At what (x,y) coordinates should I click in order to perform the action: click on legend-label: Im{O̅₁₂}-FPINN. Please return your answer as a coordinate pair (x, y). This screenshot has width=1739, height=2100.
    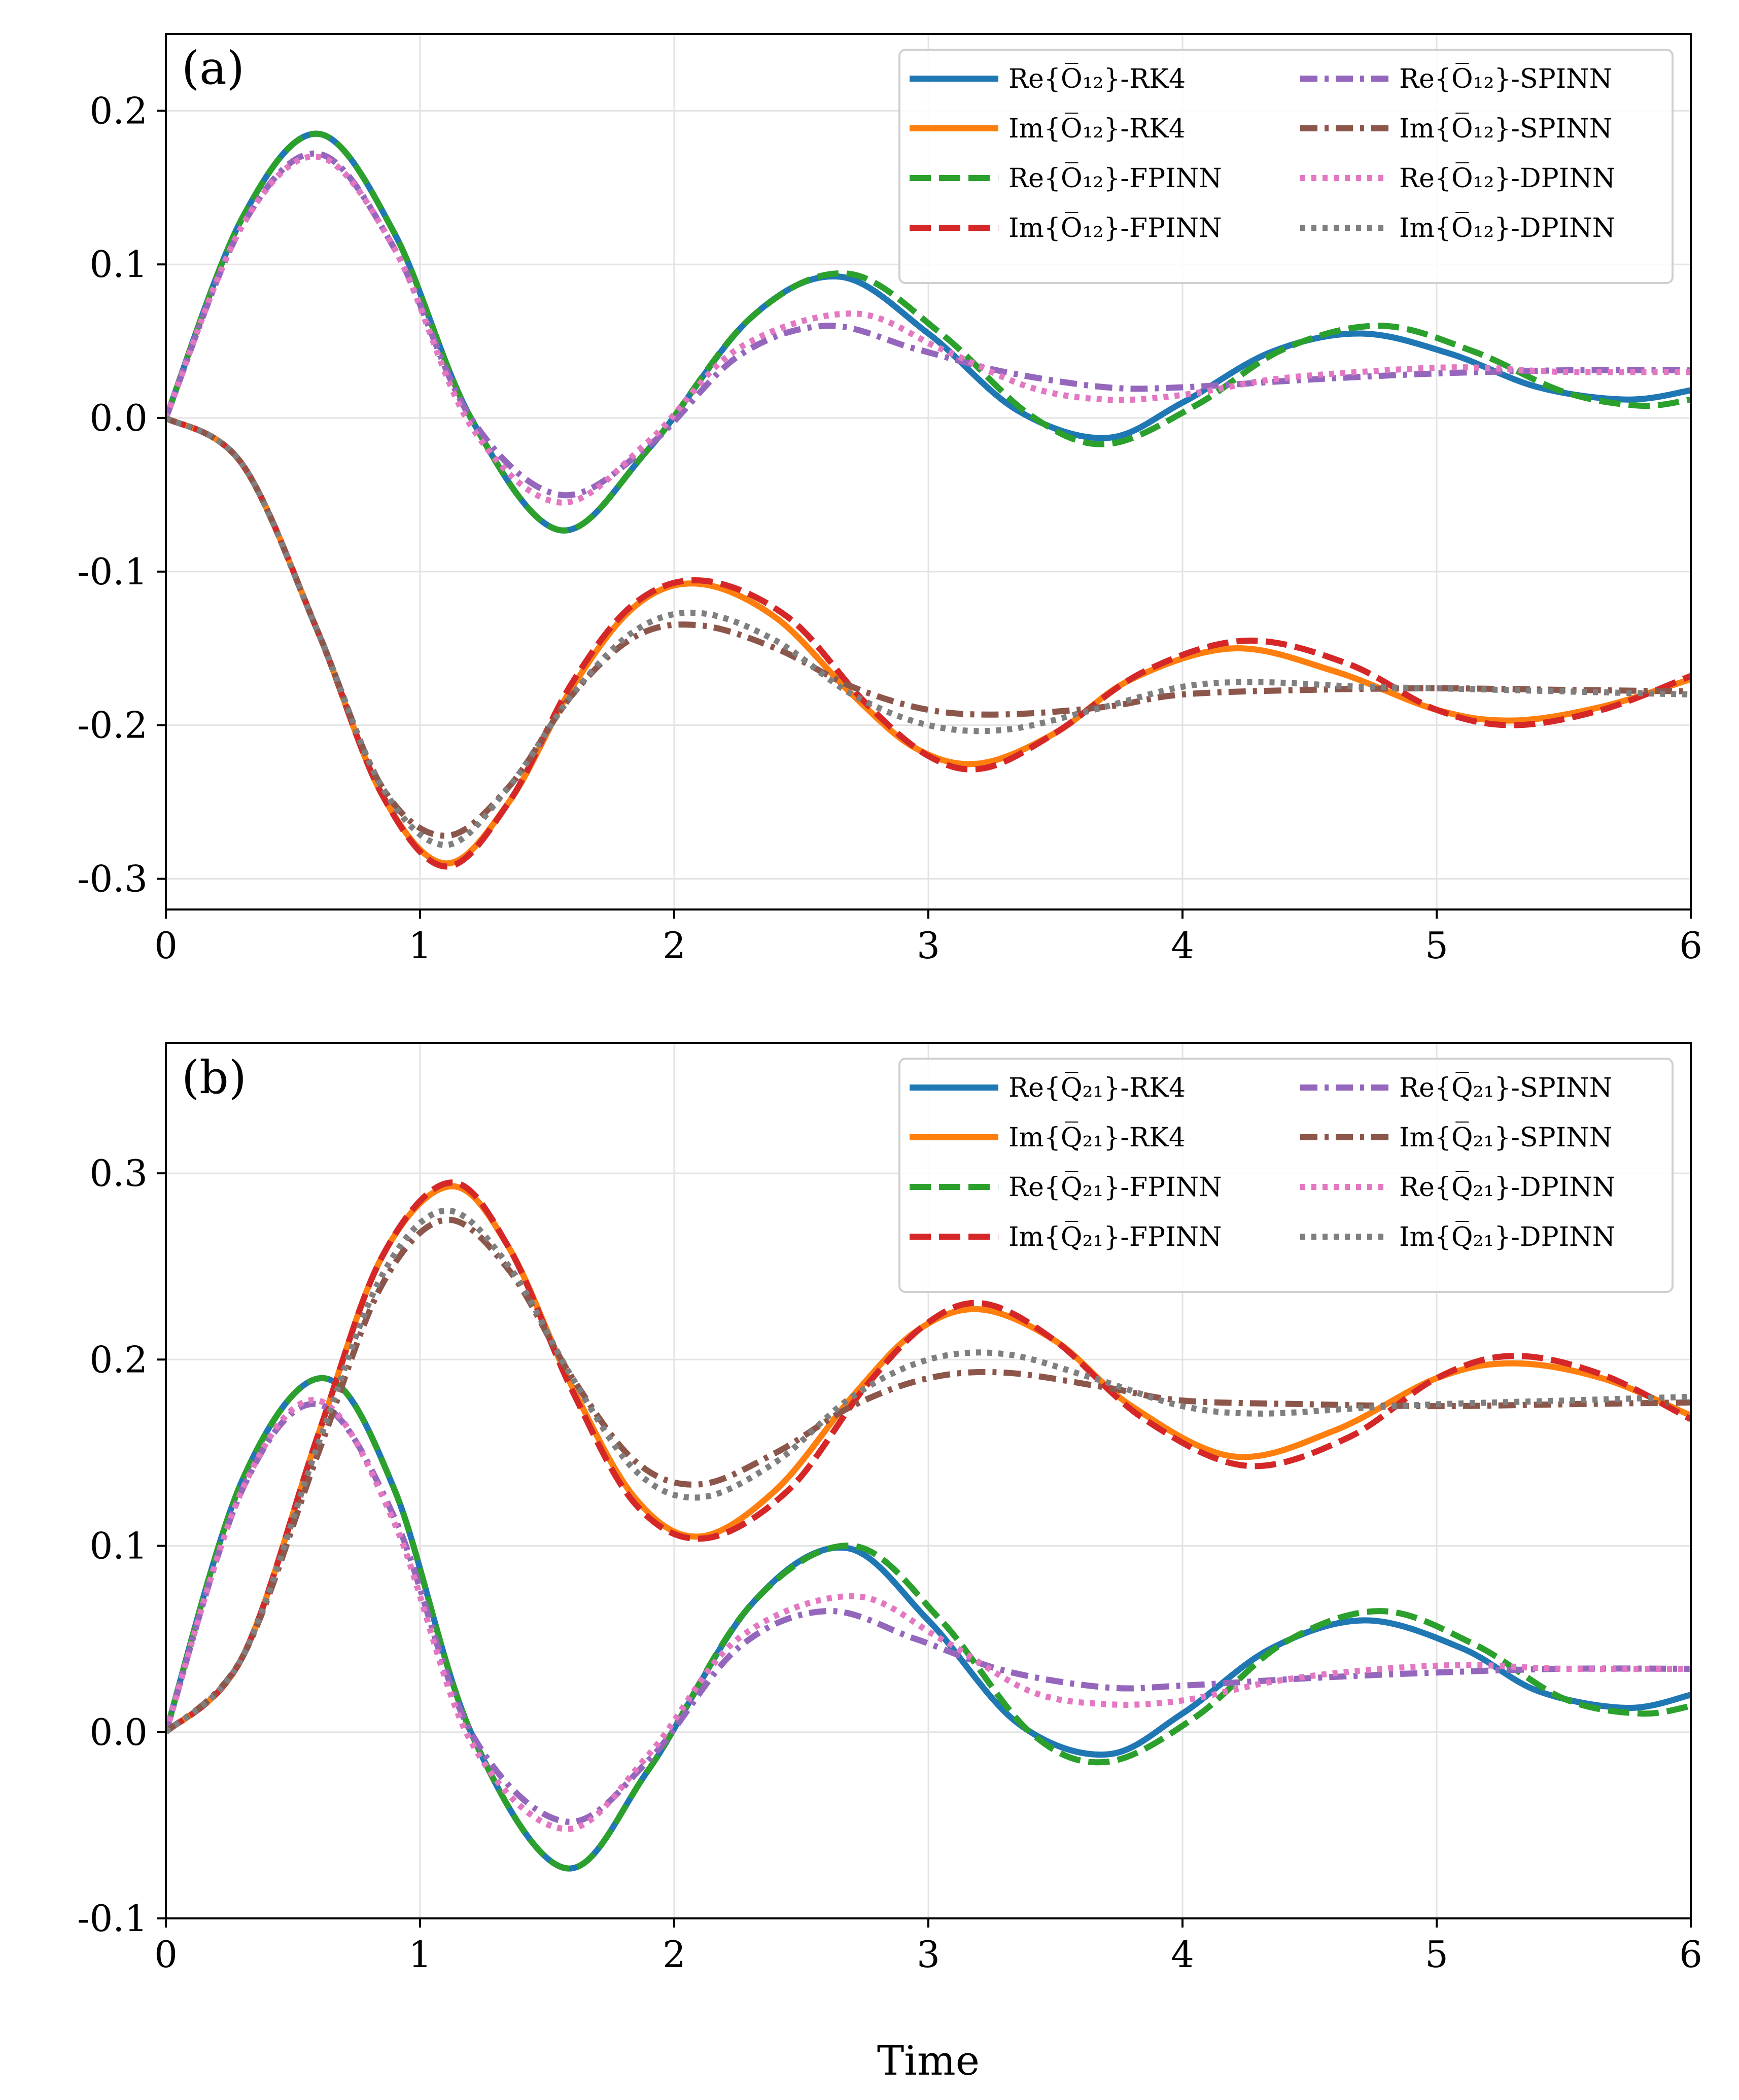
    Looking at the image, I should click on (1115, 228).